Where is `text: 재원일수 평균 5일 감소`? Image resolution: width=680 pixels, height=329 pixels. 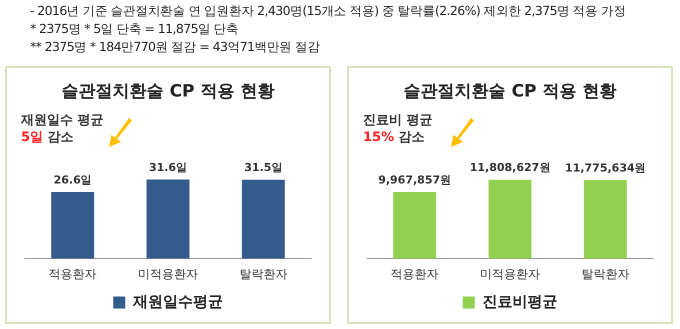
text: 재원일수 평균 5일 감소 is located at coordinates (62, 129).